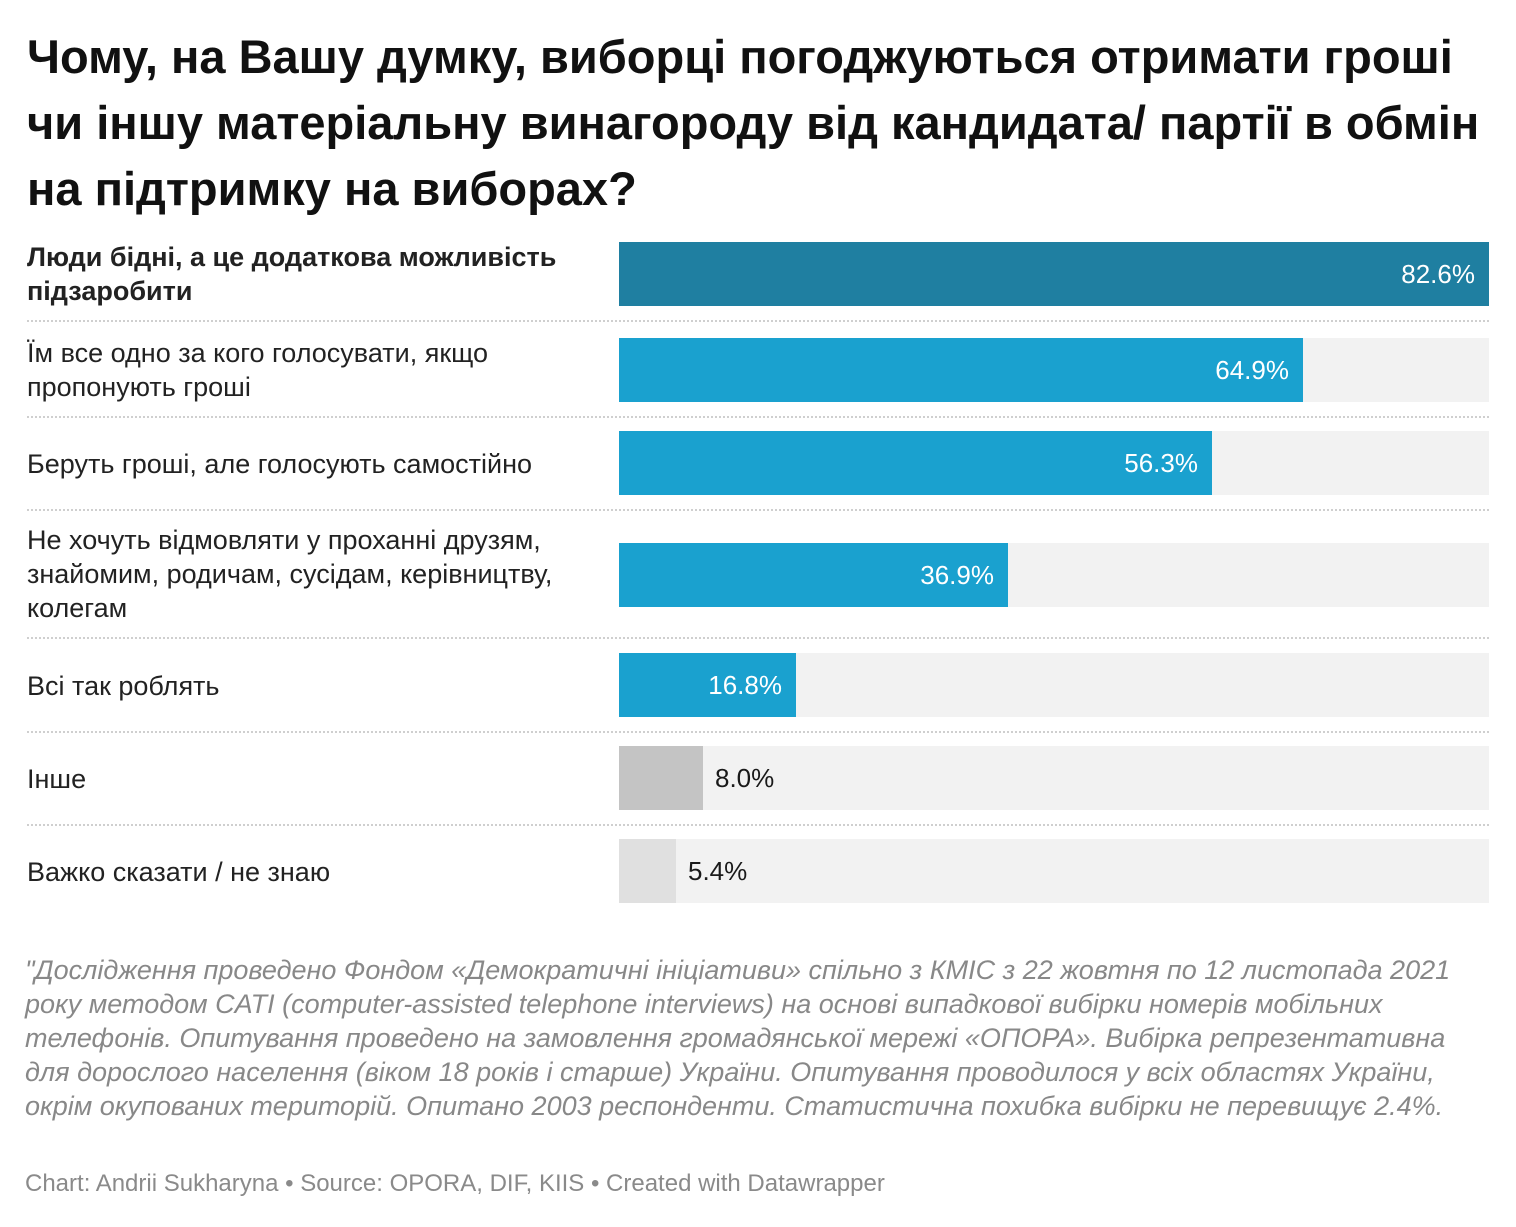 The image size is (1516, 1227). I want to click on value-label: 82.6%, so click(1438, 274).